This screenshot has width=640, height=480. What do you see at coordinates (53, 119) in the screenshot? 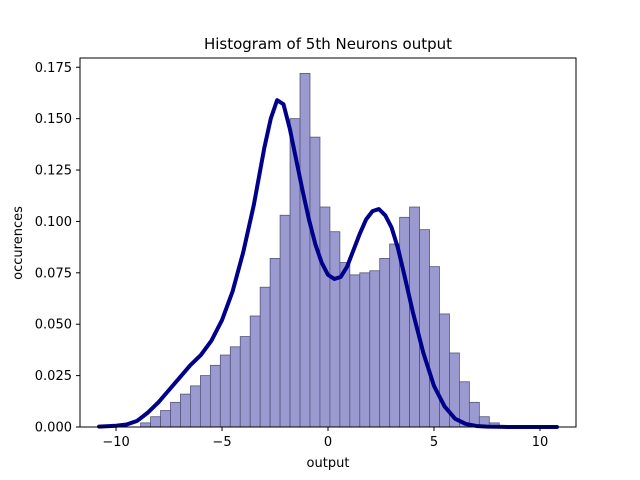
I see `y-tick-label: 0.150` at bounding box center [53, 119].